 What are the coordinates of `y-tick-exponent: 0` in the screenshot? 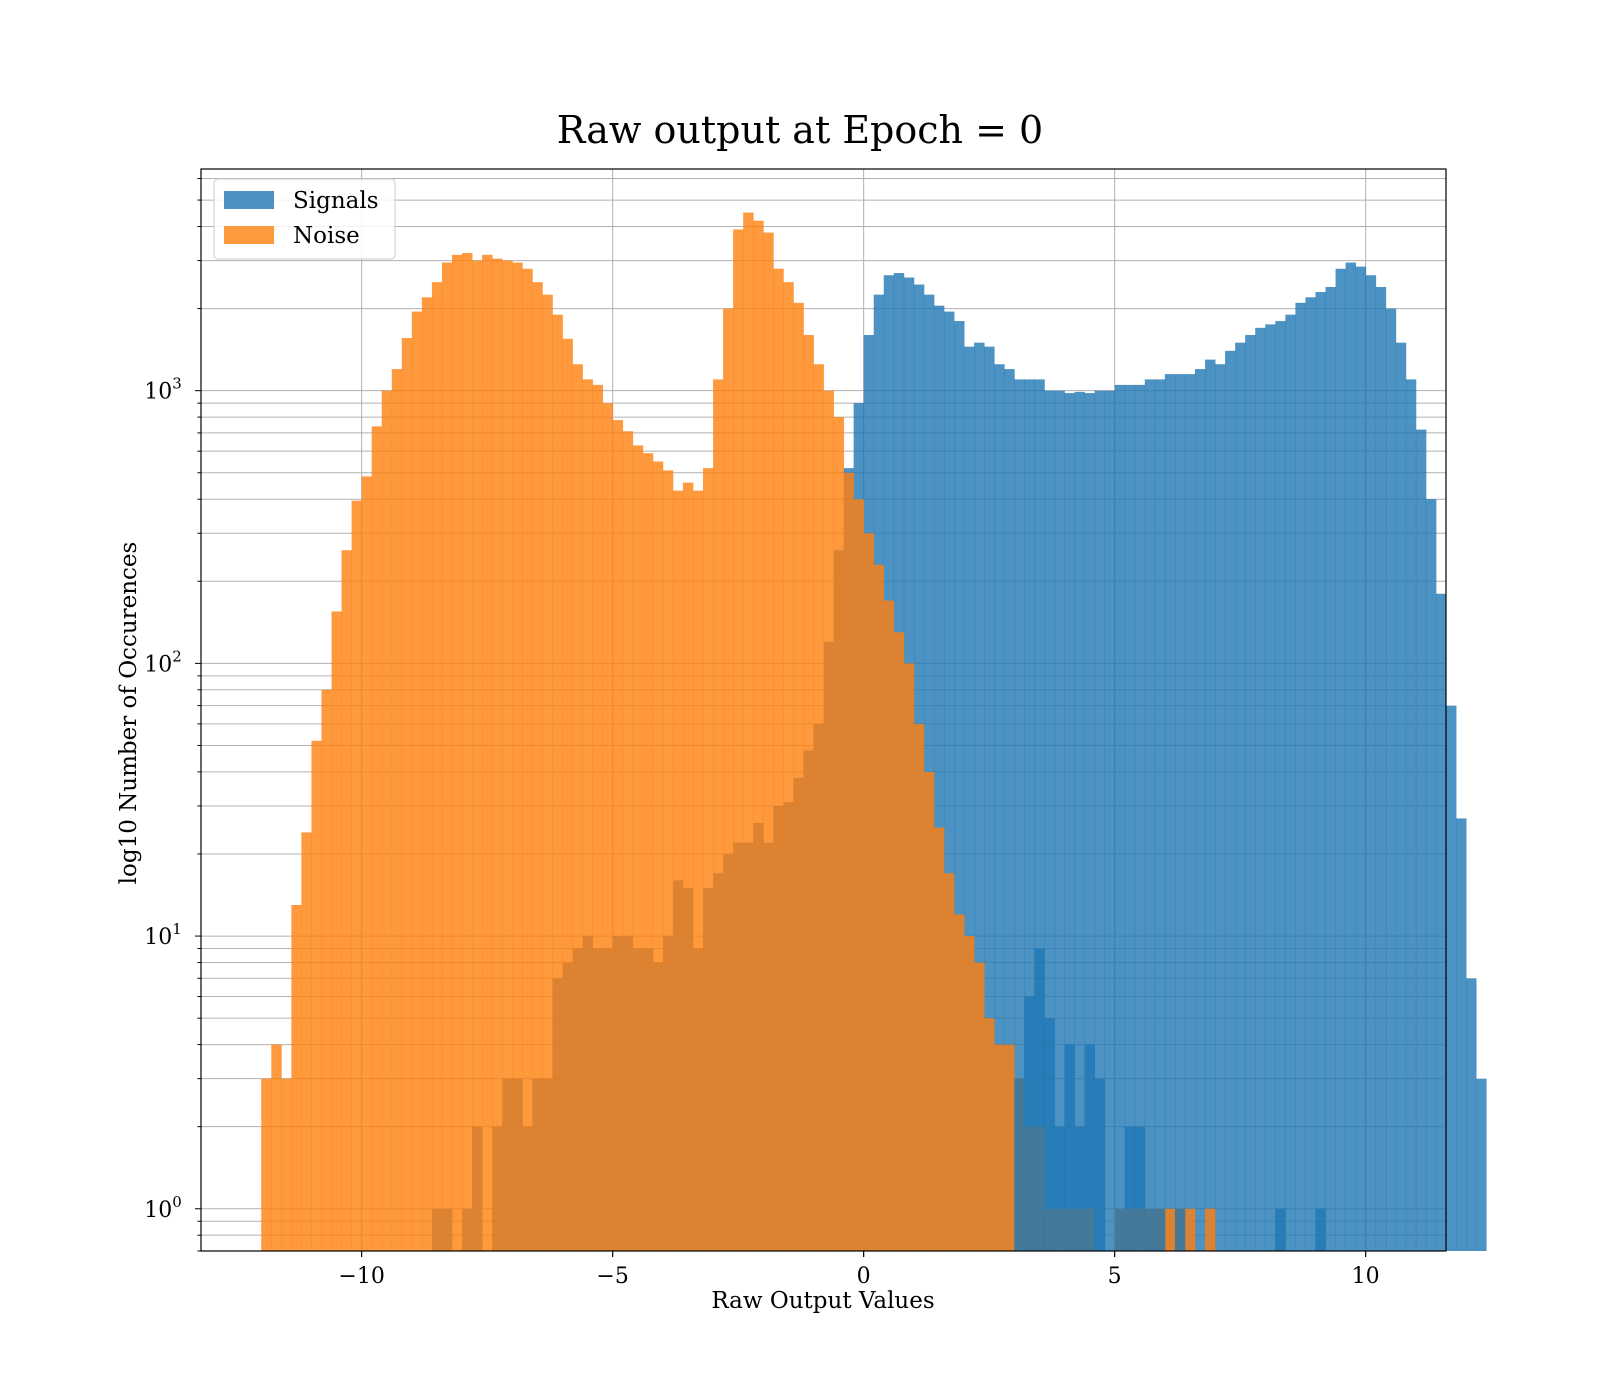 It's located at (177, 1202).